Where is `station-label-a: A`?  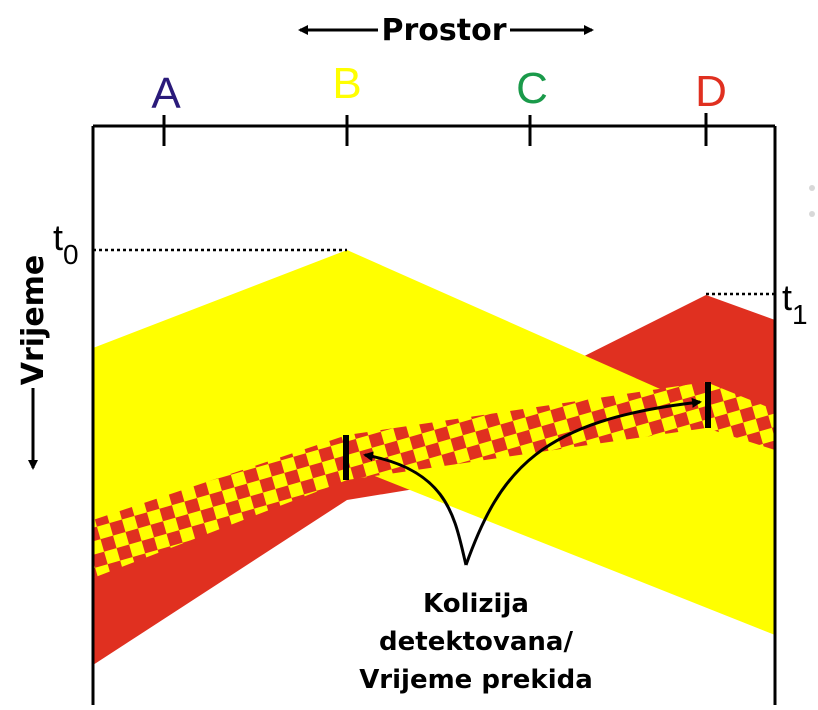 station-label-a: A is located at coordinates (166, 93).